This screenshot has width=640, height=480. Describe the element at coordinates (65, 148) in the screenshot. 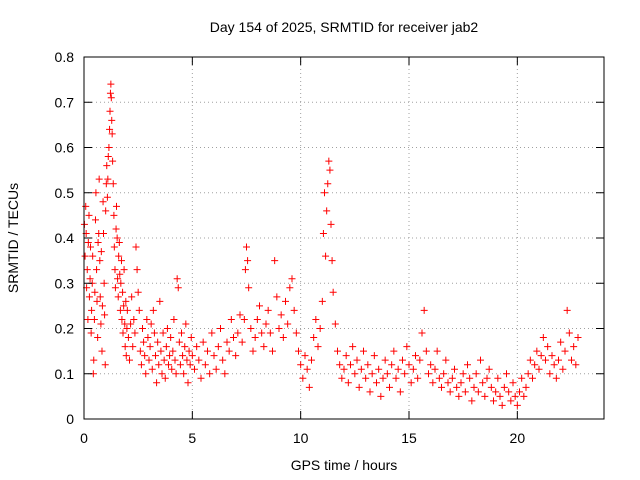

I see `y-tick-label: 0.6` at that location.